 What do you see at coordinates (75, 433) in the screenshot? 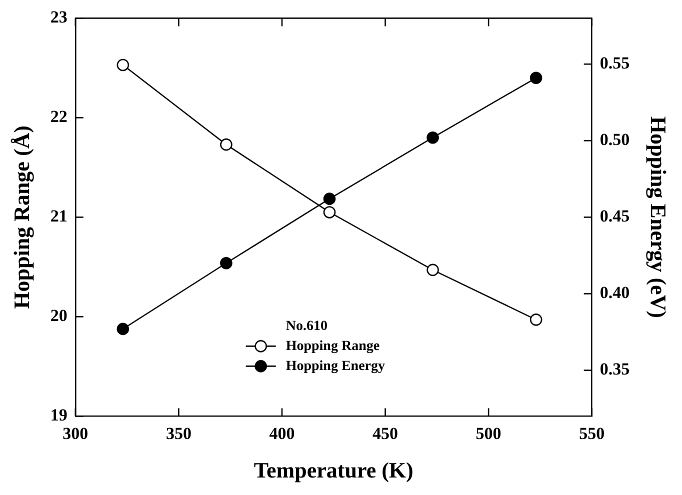
I see `x-tick-label: 300` at bounding box center [75, 433].